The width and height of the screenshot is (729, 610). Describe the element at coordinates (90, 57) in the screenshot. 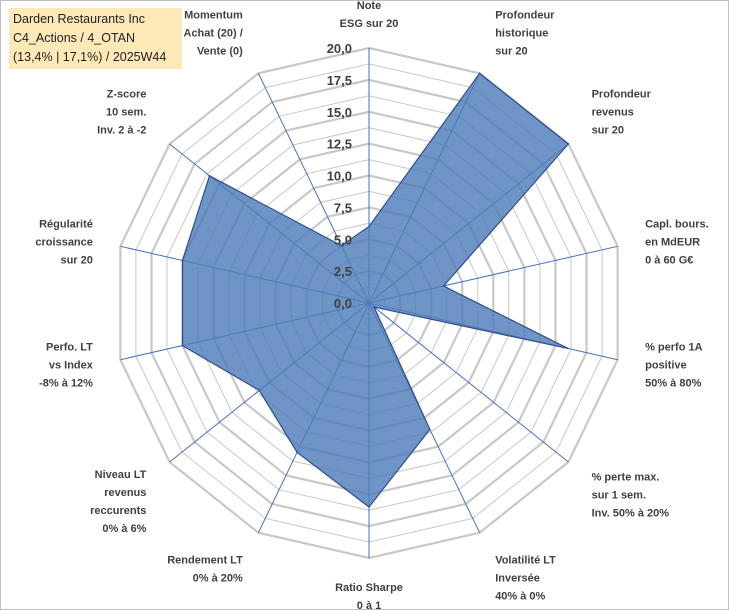

I see `chart-period: (13,4% | 17,1%) / 2025W44` at that location.